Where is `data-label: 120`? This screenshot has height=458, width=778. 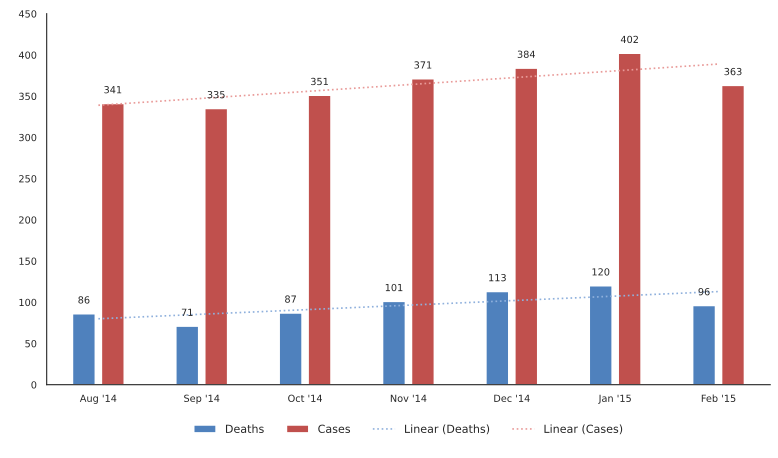
data-label: 120 is located at coordinates (601, 272).